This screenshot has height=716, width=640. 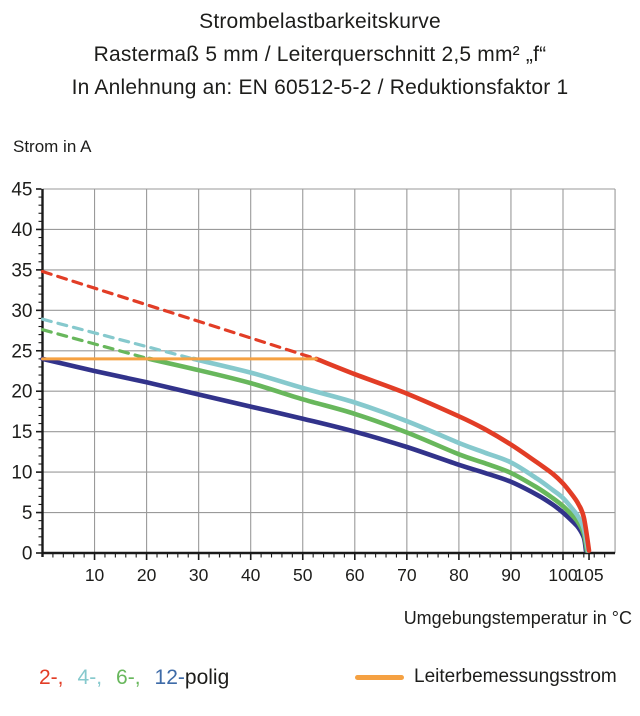 I want to click on x-tick-label: 80, so click(x=459, y=575).